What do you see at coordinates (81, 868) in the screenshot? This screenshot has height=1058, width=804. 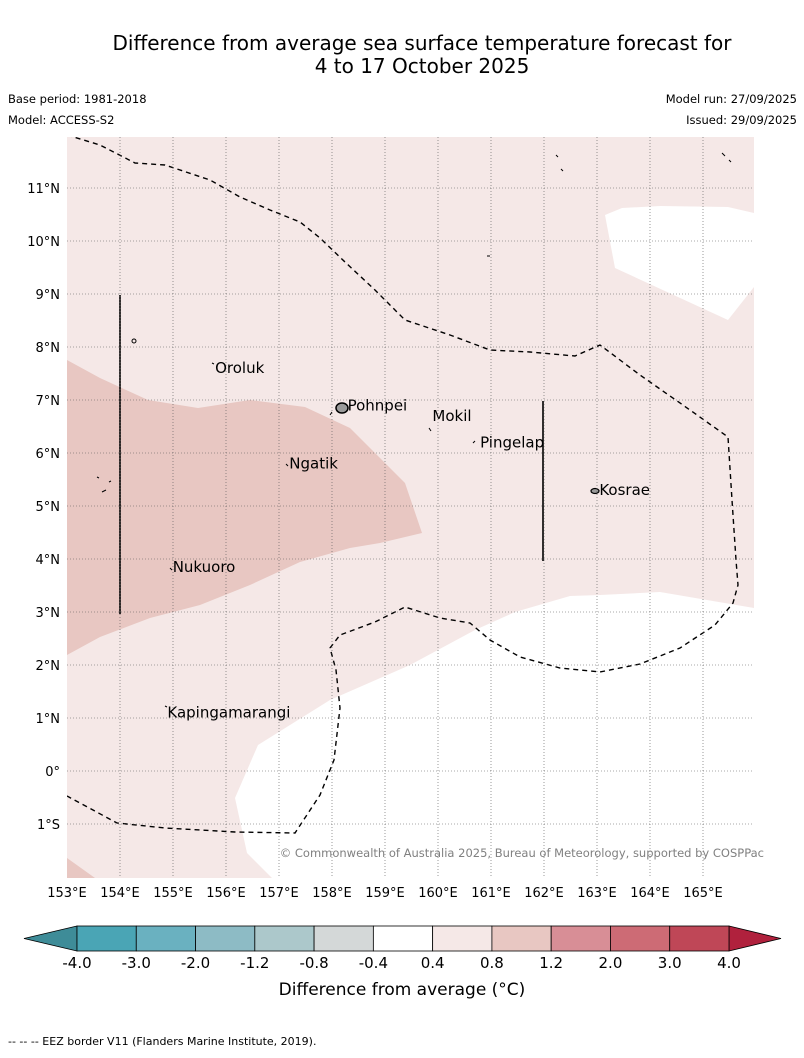 I see `anomaly-0.8-1.2-corner` at bounding box center [81, 868].